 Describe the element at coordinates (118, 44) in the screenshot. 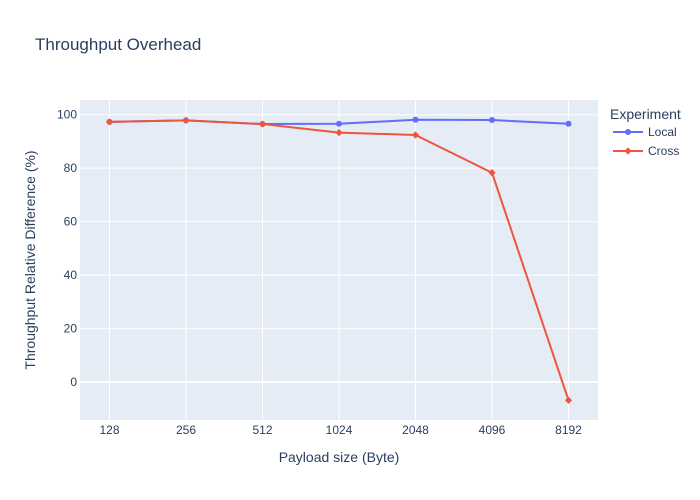

I see `chart-title: Throughput Overhead` at that location.